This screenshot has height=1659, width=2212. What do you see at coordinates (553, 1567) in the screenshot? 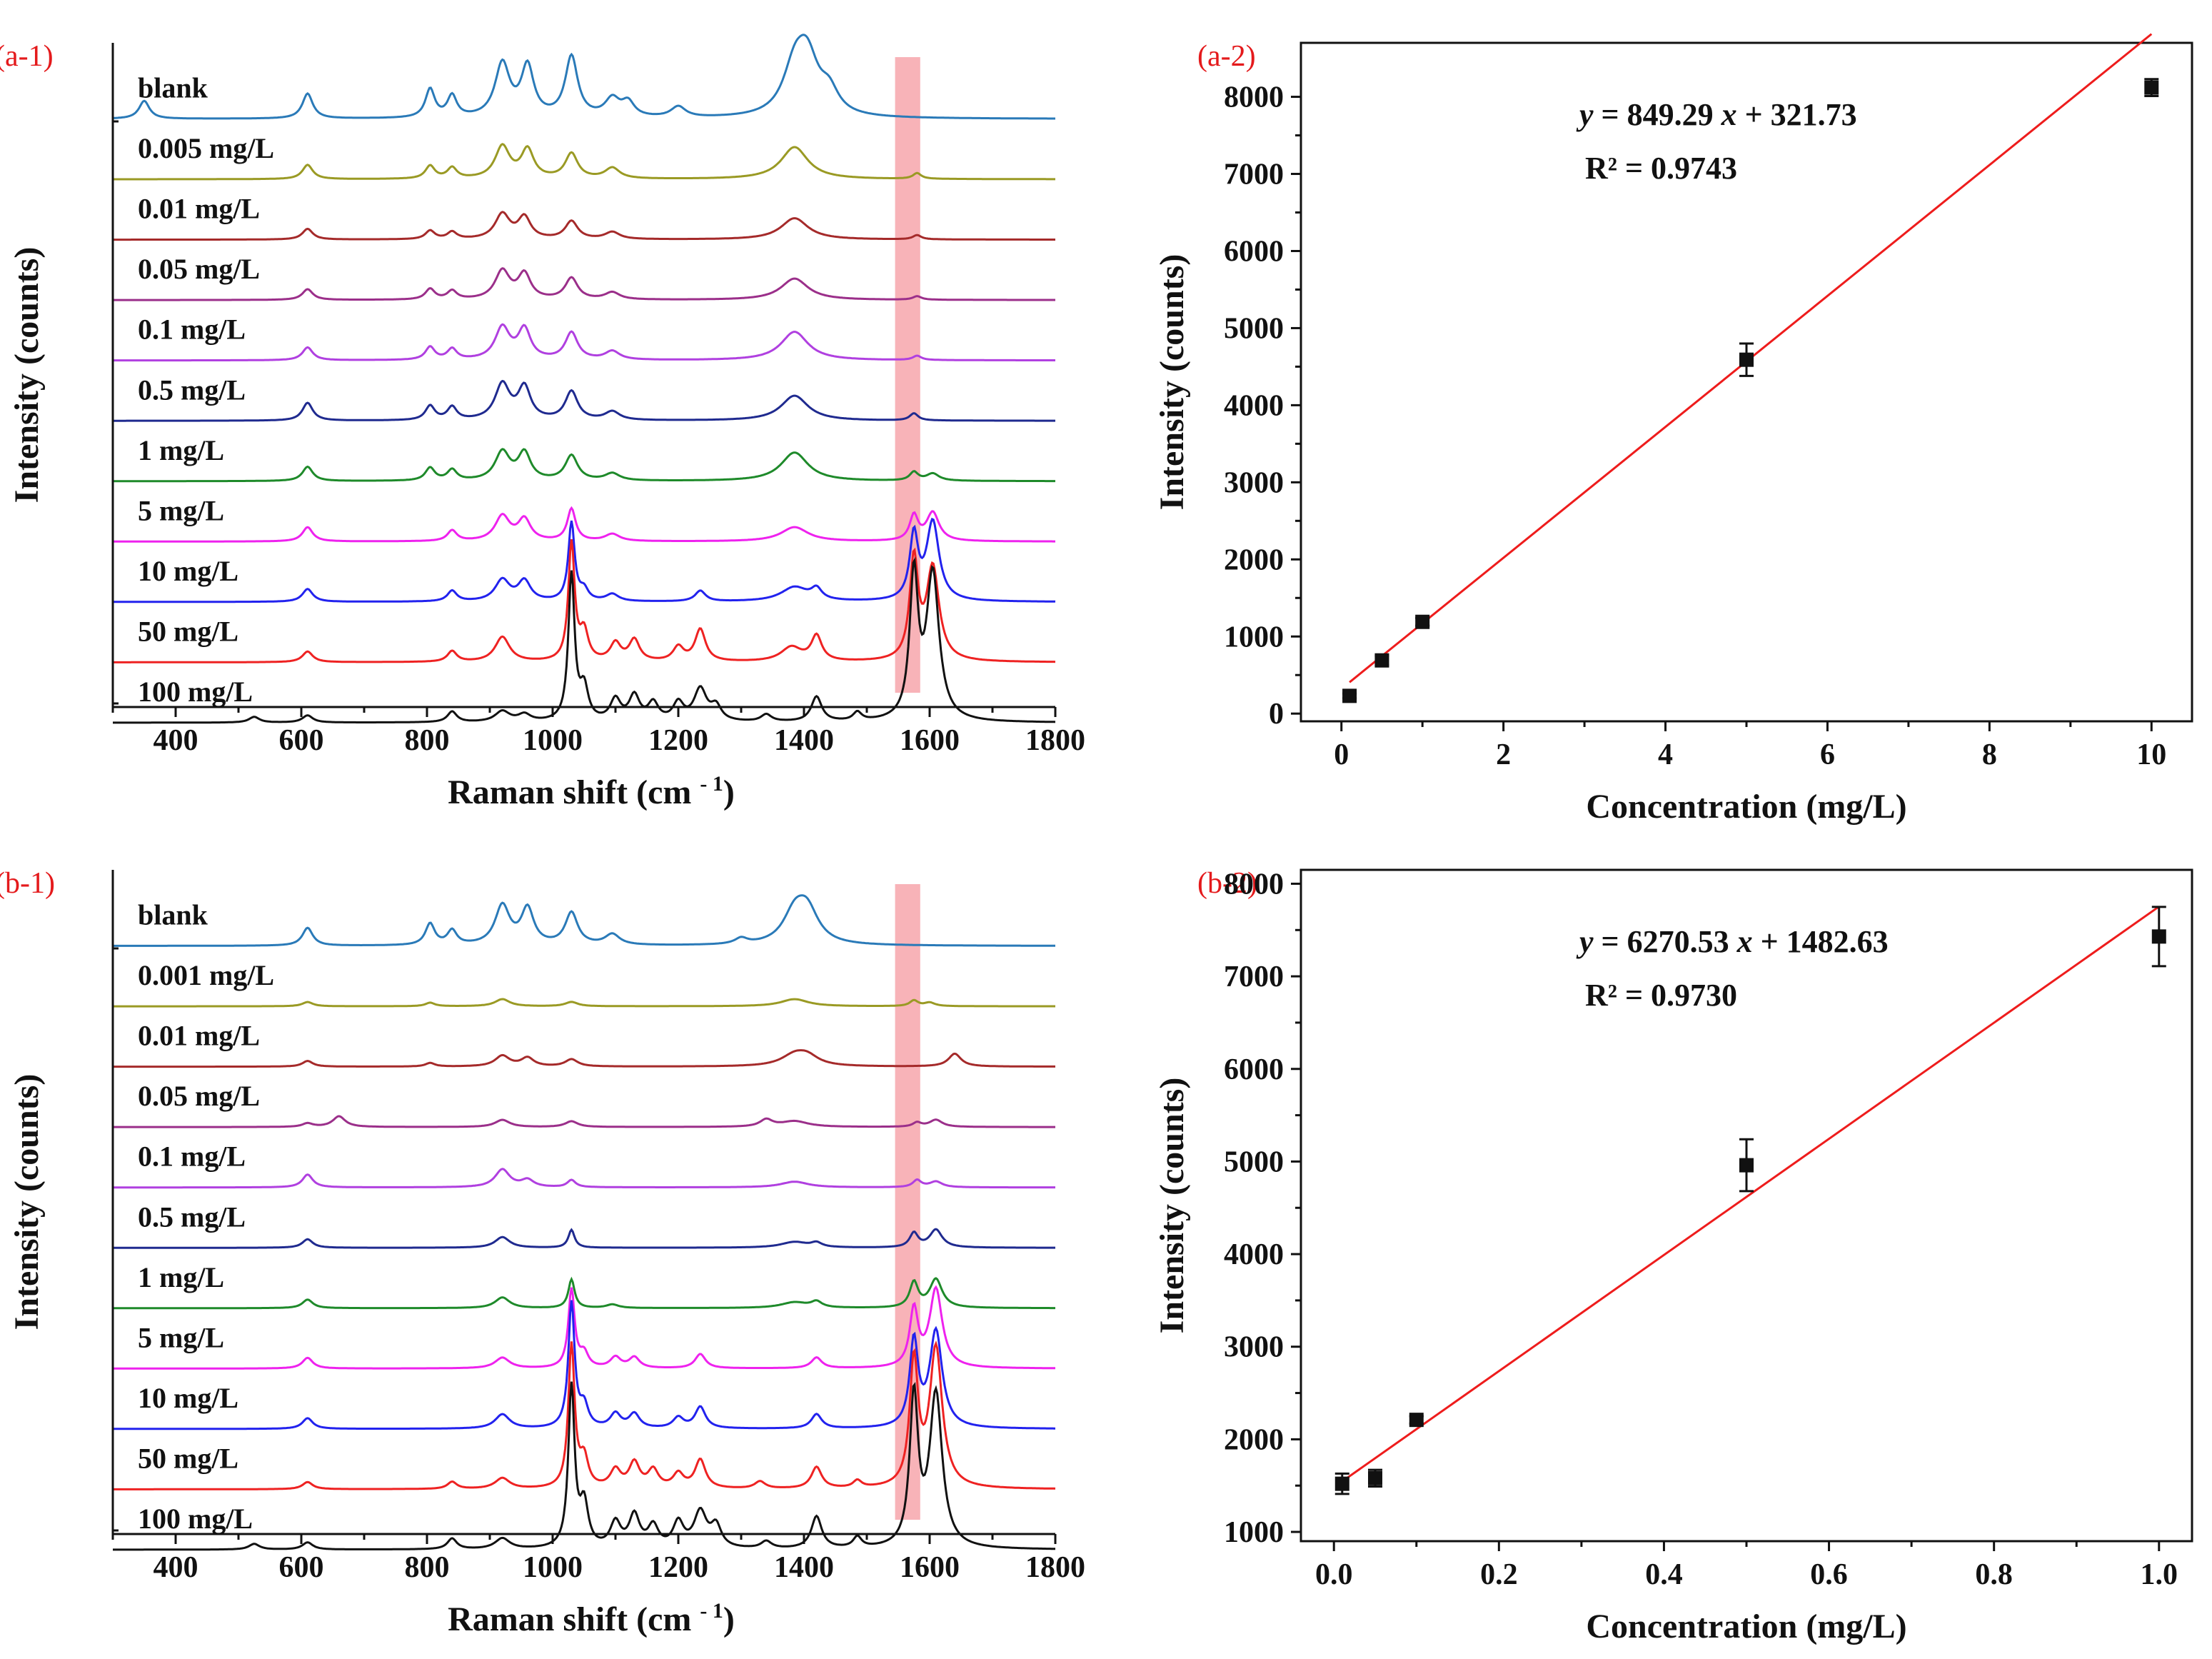
I see `x-tick-label: 1000` at bounding box center [553, 1567].